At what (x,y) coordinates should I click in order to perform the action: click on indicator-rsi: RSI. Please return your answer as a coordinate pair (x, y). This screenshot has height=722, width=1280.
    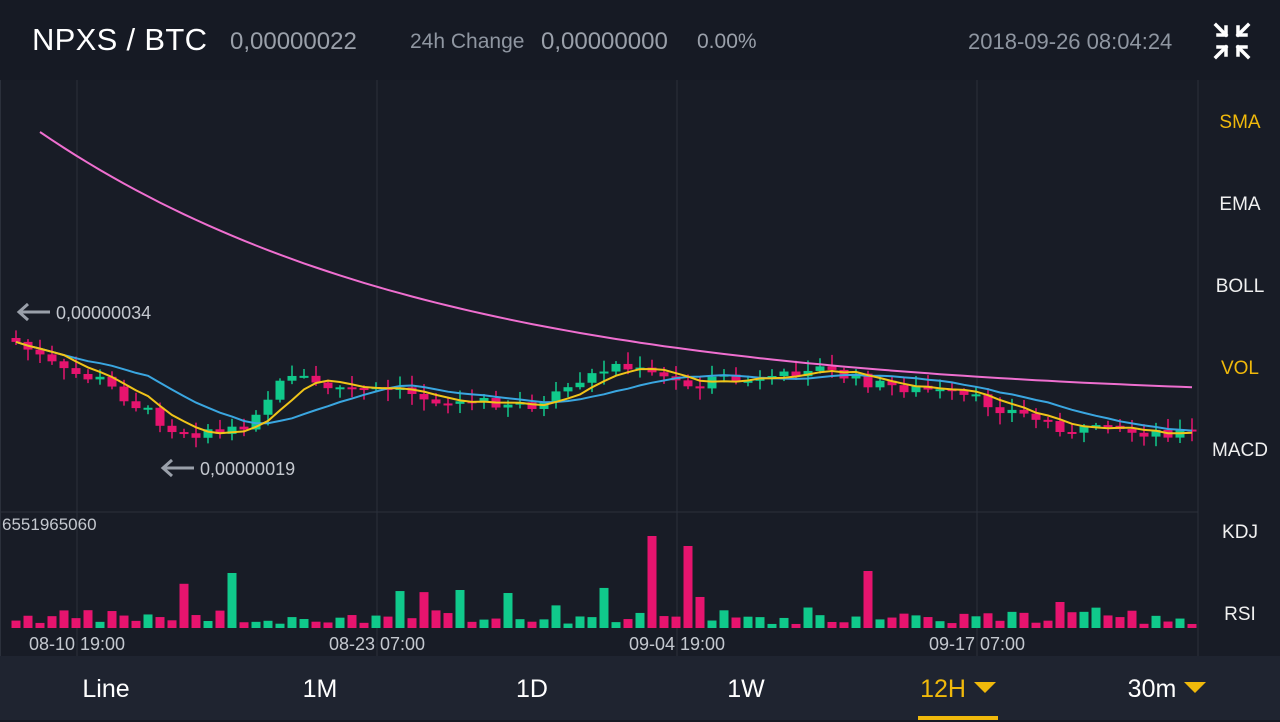
    Looking at the image, I should click on (1240, 614).